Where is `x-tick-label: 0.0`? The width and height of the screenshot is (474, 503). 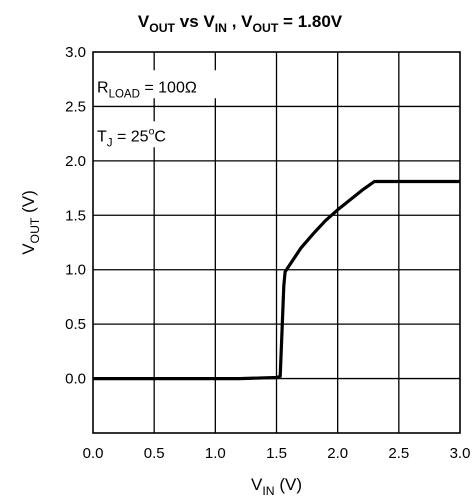
x-tick-label: 0.0 is located at coordinates (93, 453).